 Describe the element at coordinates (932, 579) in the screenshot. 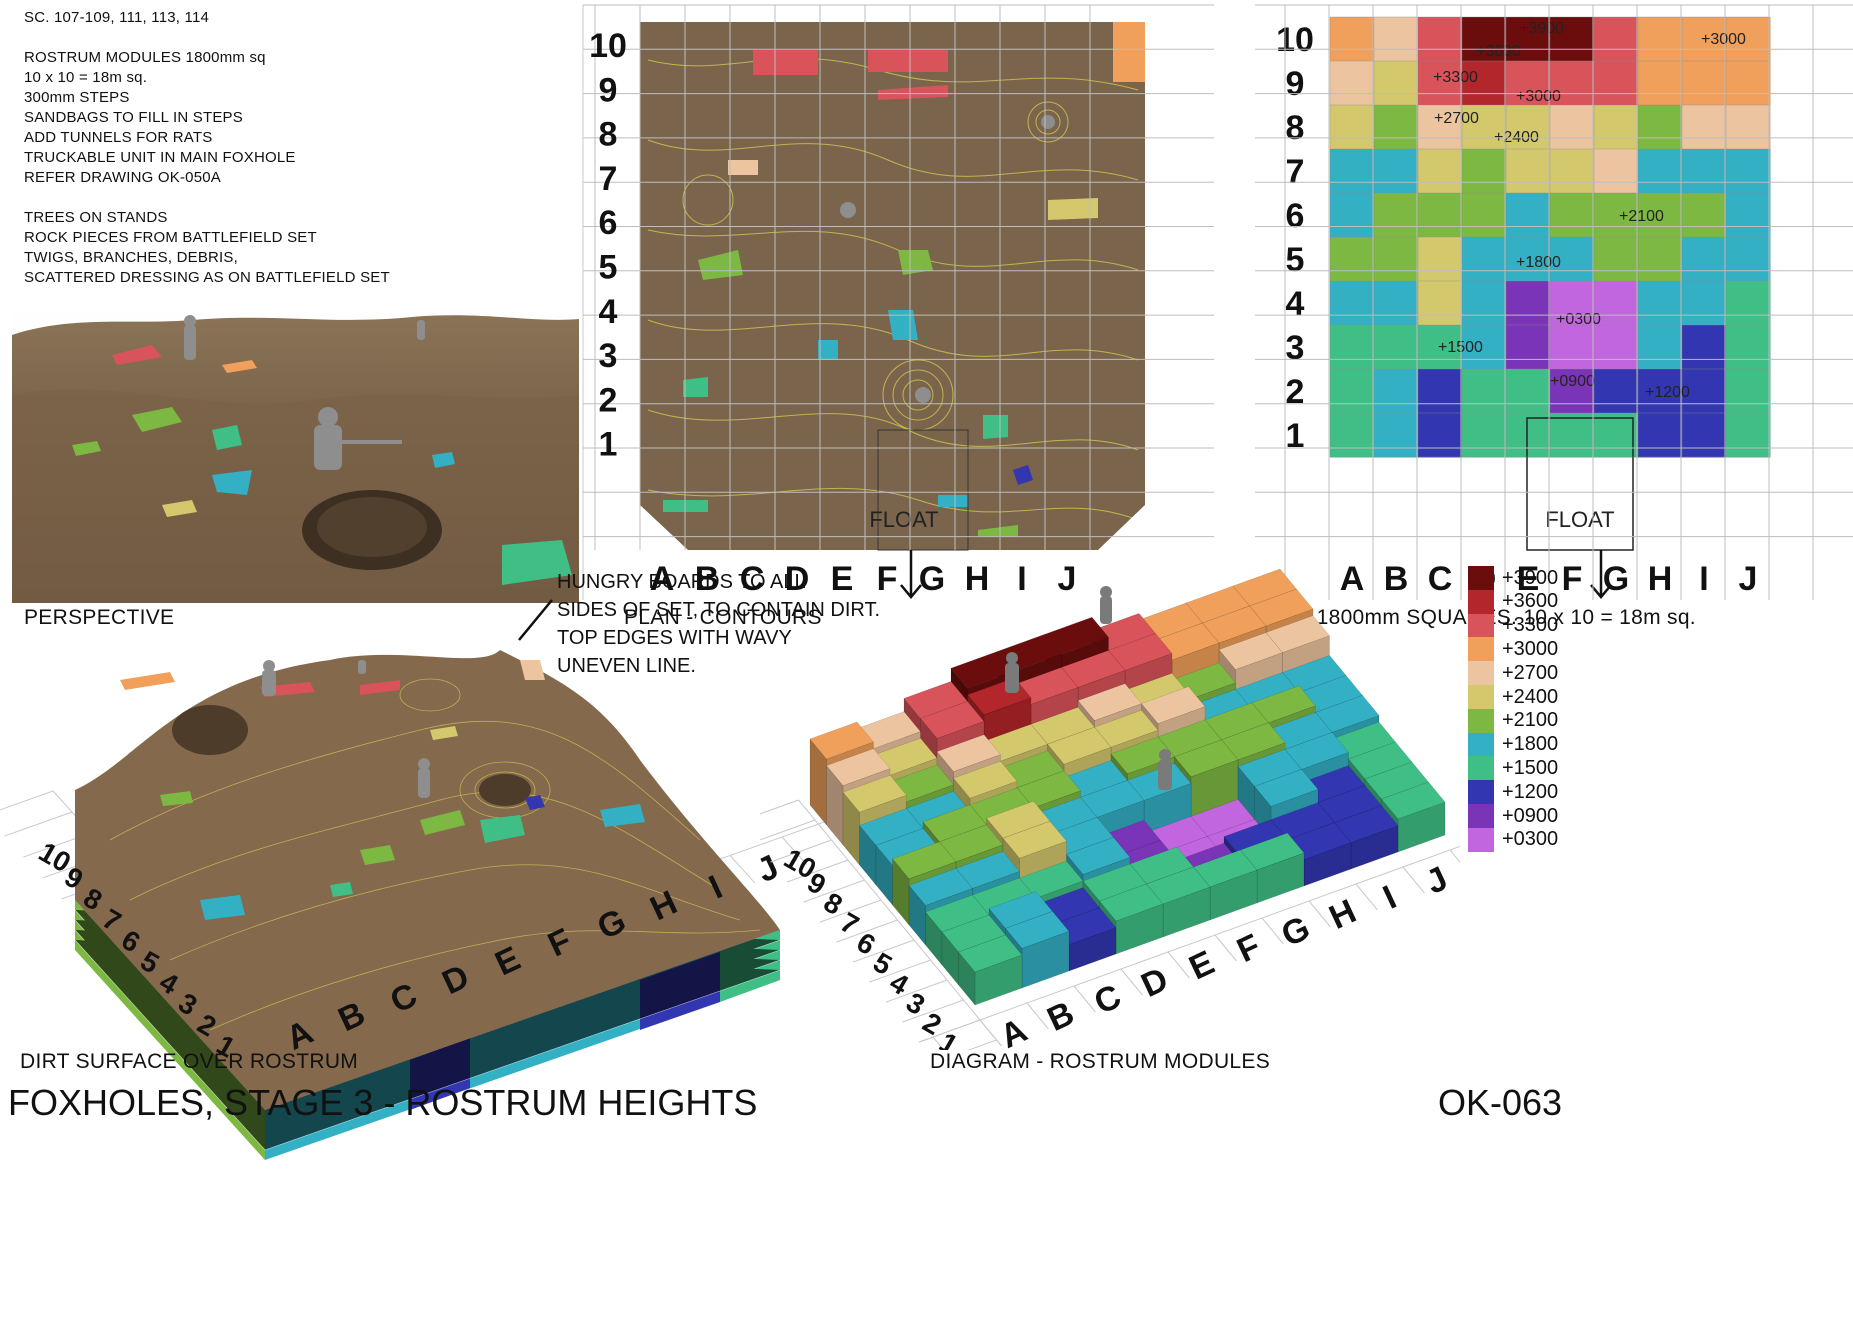

I see `grid-col-label: G` at that location.